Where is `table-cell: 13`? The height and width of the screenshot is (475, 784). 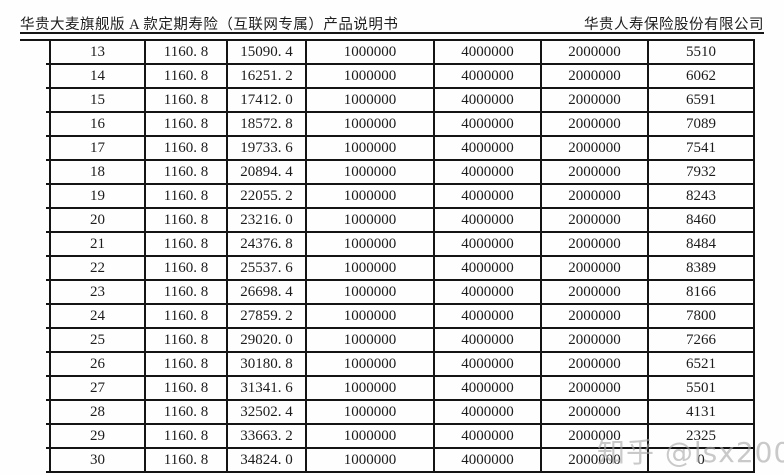
table-cell: 13 is located at coordinates (97, 52).